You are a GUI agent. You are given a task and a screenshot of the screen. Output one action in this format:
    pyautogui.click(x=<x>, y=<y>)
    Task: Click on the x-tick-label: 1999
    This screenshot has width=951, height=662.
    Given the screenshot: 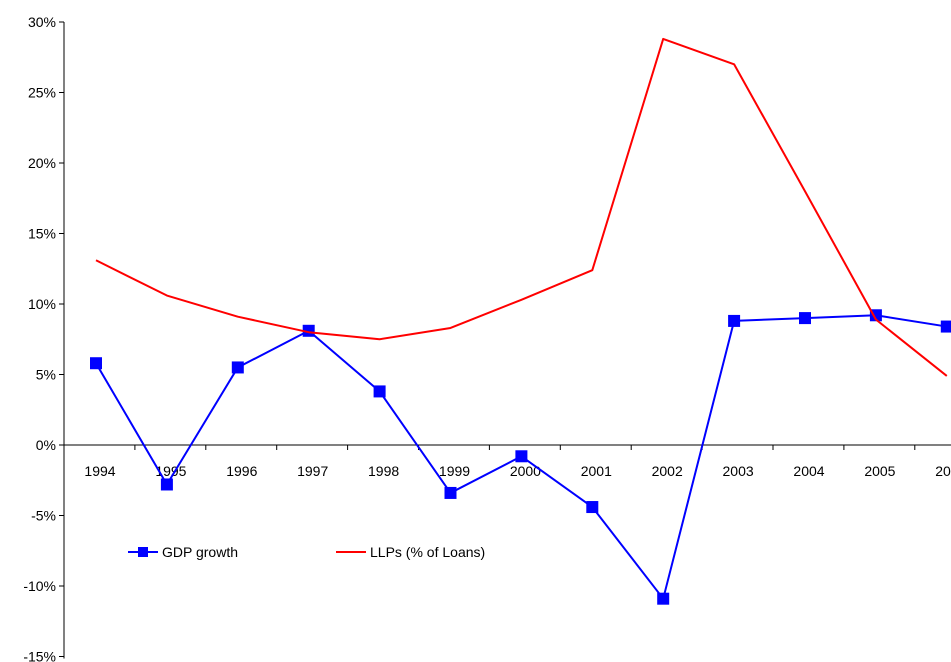 What is the action you would take?
    pyautogui.click(x=454, y=471)
    